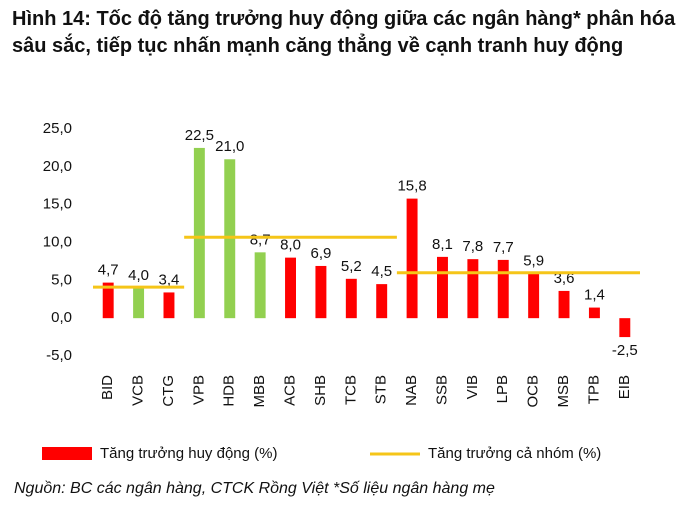 The width and height of the screenshot is (700, 527). Describe the element at coordinates (260, 239) in the screenshot. I see `value-label: 8,7` at that location.